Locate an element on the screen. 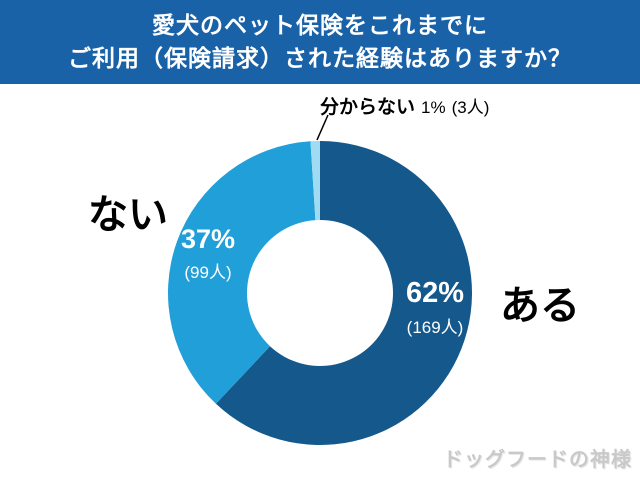 This screenshot has height=480, width=640. slice-value-aru: 62% (169人) is located at coordinates (435, 307).